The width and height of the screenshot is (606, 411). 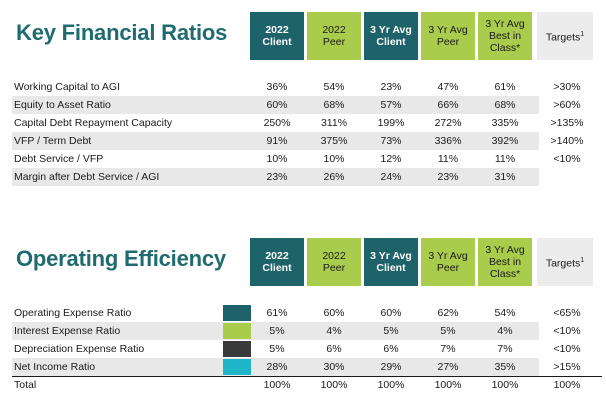 I want to click on section-title: Operating Efficiency, so click(x=121, y=258).